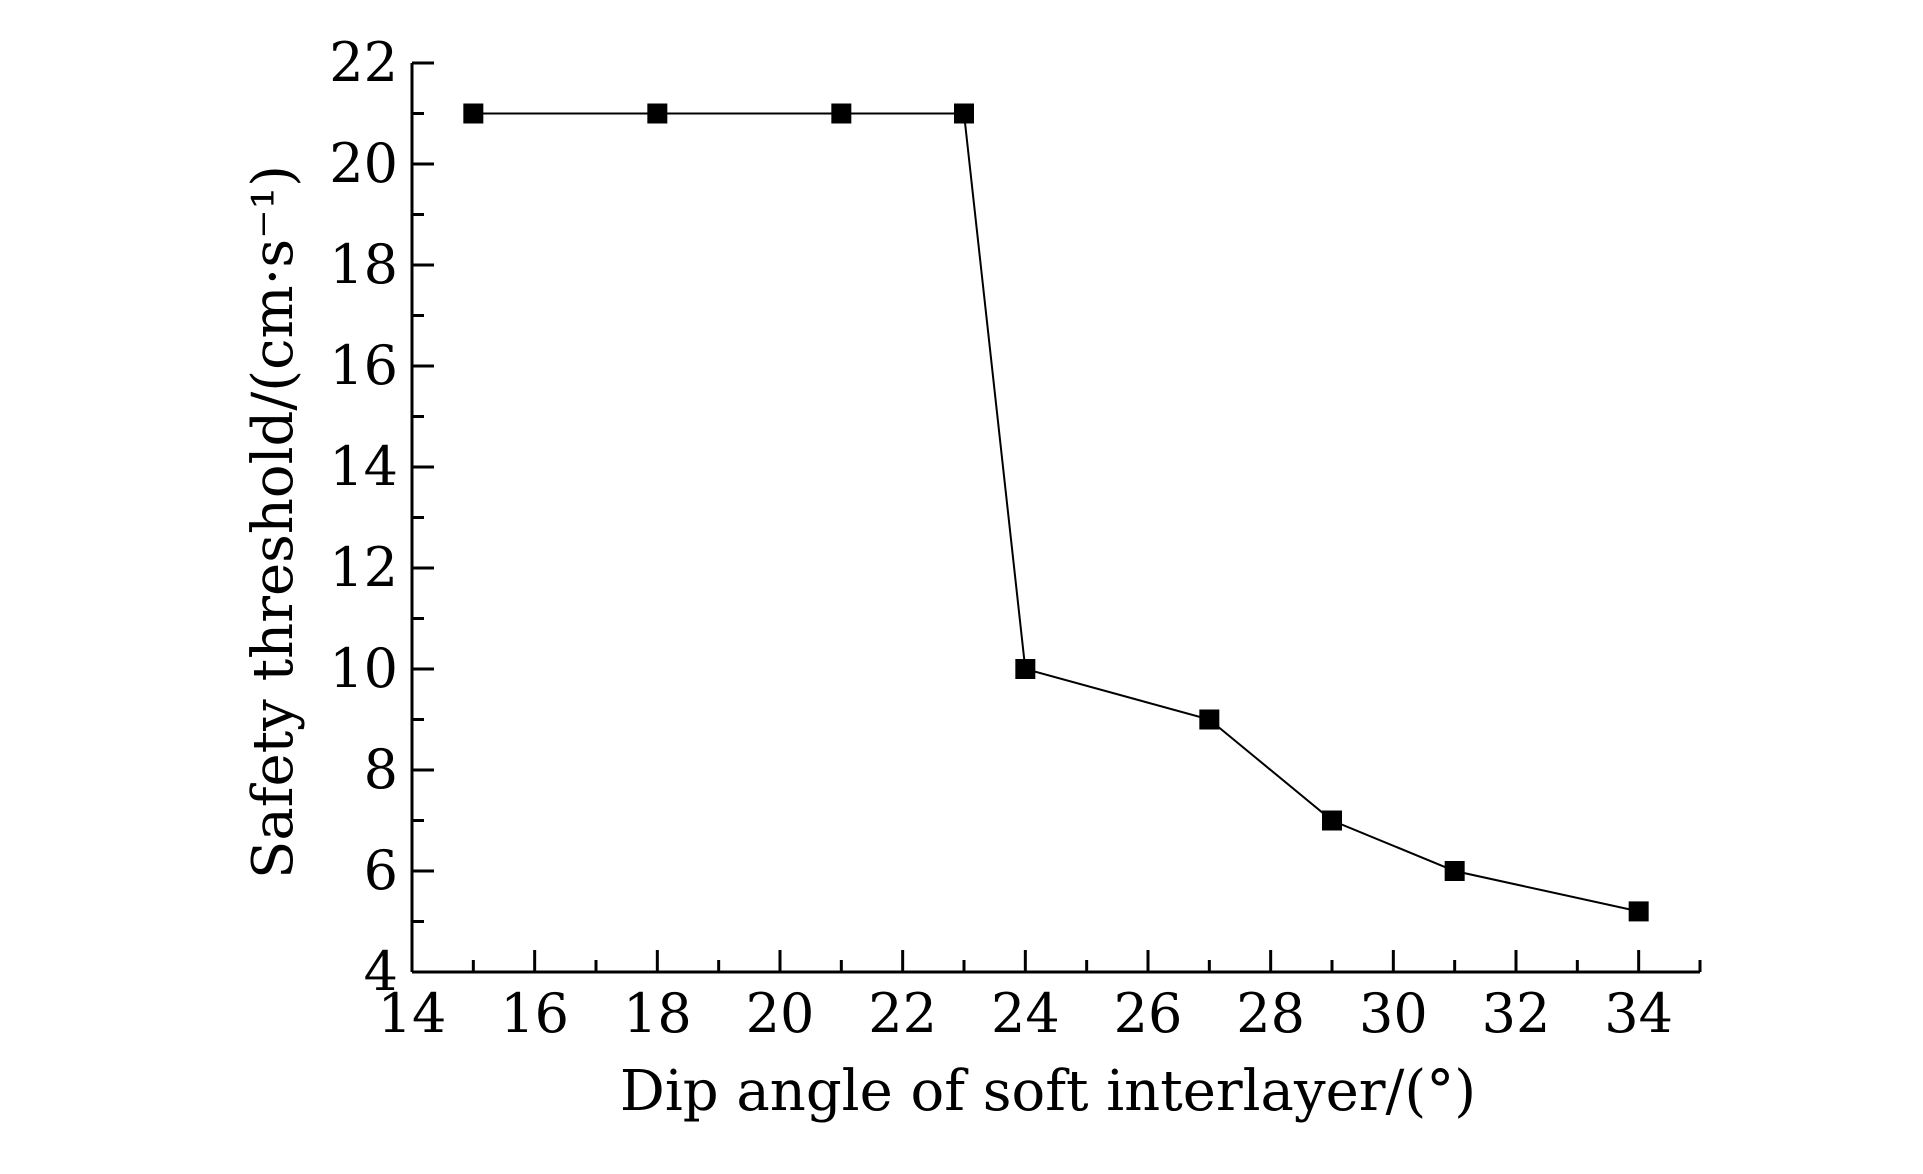 The width and height of the screenshot is (1923, 1174). Describe the element at coordinates (363, 567) in the screenshot. I see `y-tick-label: 12` at that location.